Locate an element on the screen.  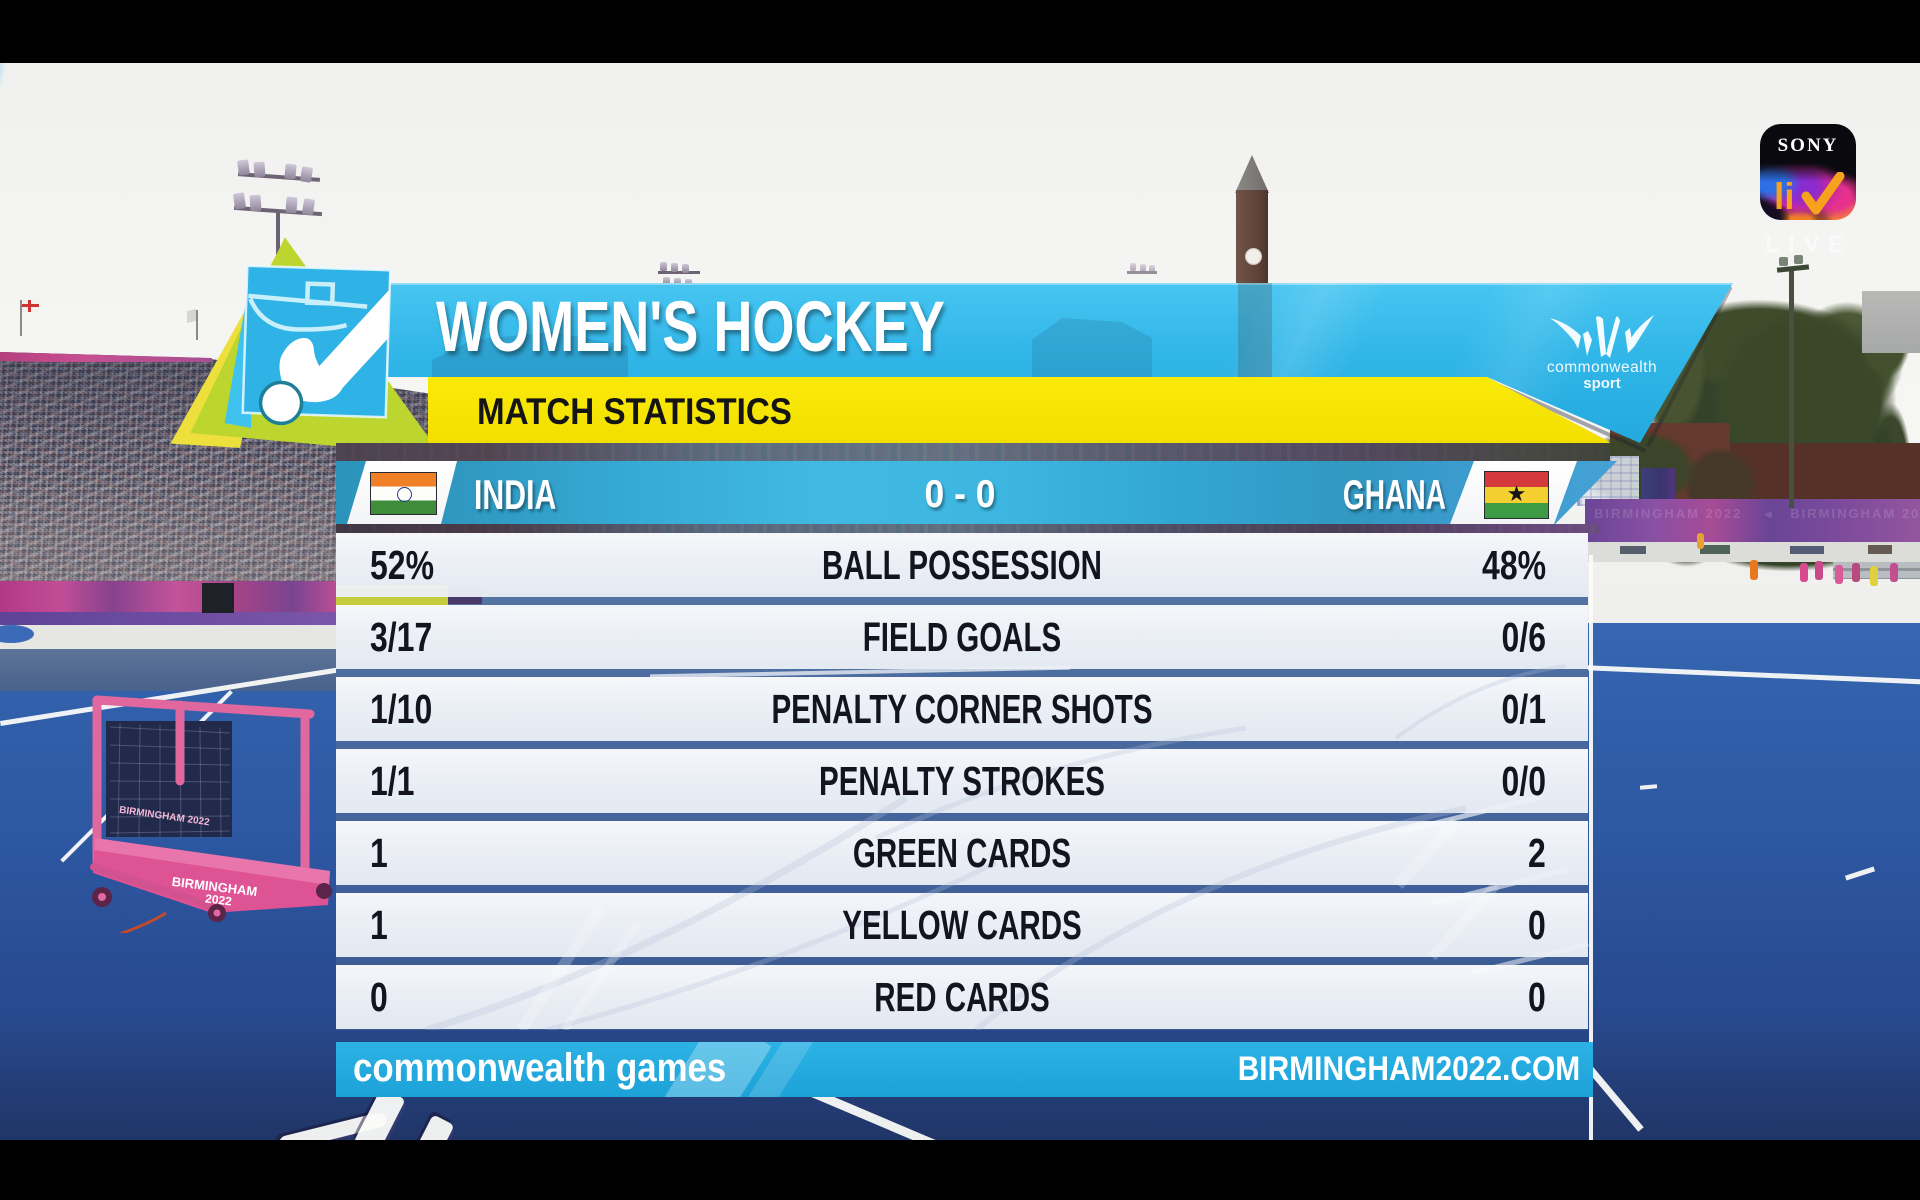
svg-text: sport is located at coordinates (1602, 383).